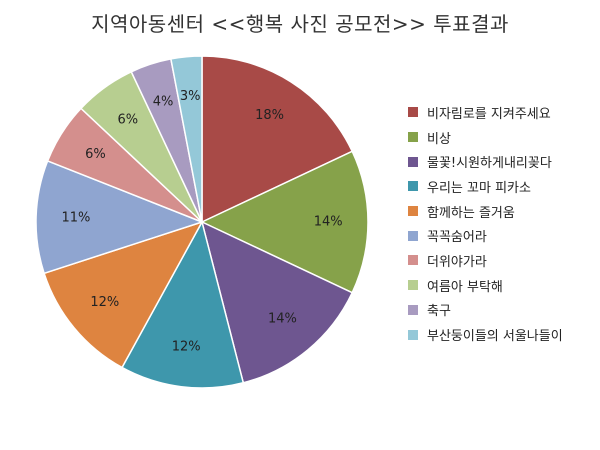 This screenshot has height=450, width=600. Describe the element at coordinates (479, 188) in the screenshot. I see `legend-label: 우리는 꼬마 피카소` at that location.